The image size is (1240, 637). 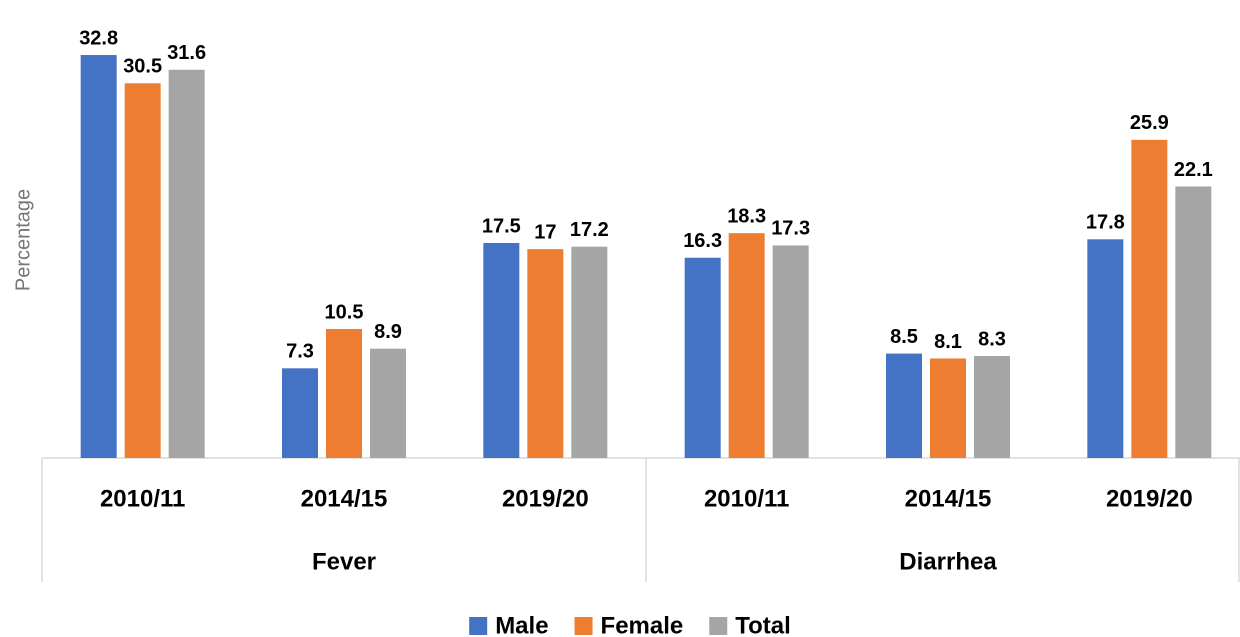 I want to click on data-label: 25.9, so click(x=1149, y=123).